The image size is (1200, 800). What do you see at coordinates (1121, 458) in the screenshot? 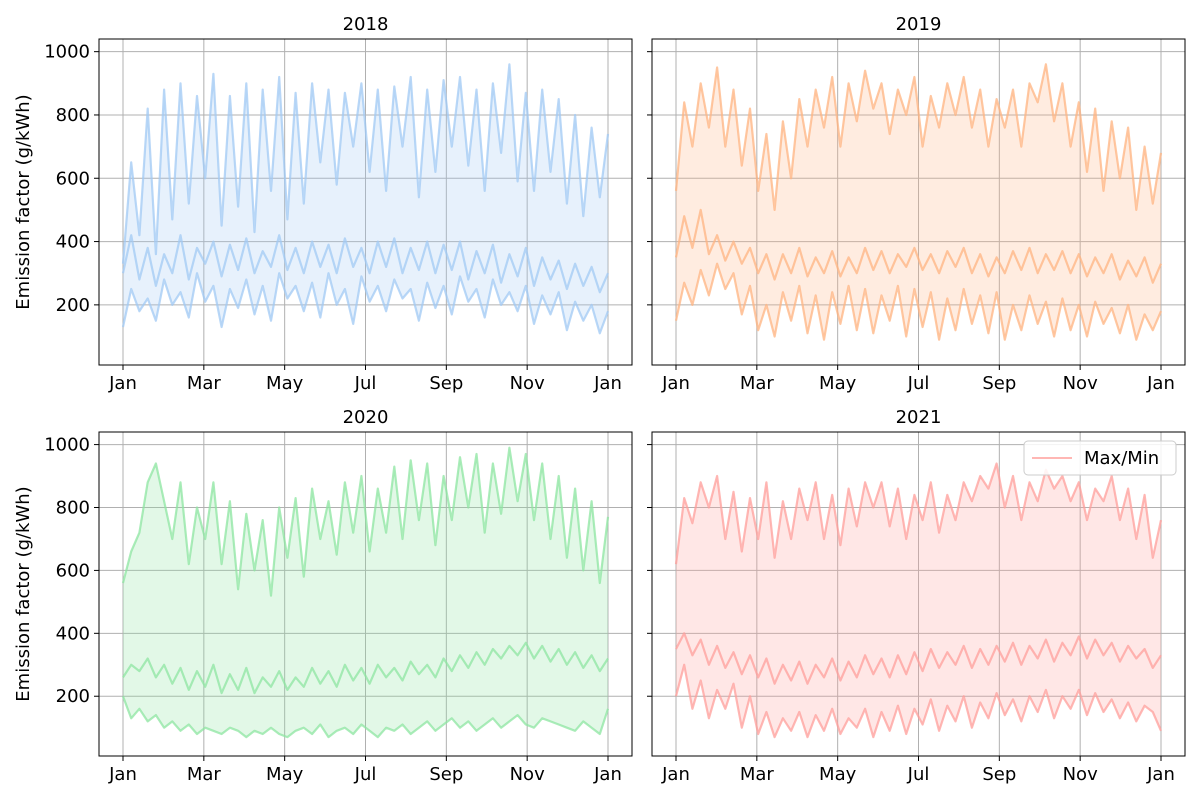
I see `legend-label: Max/Min` at bounding box center [1121, 458].